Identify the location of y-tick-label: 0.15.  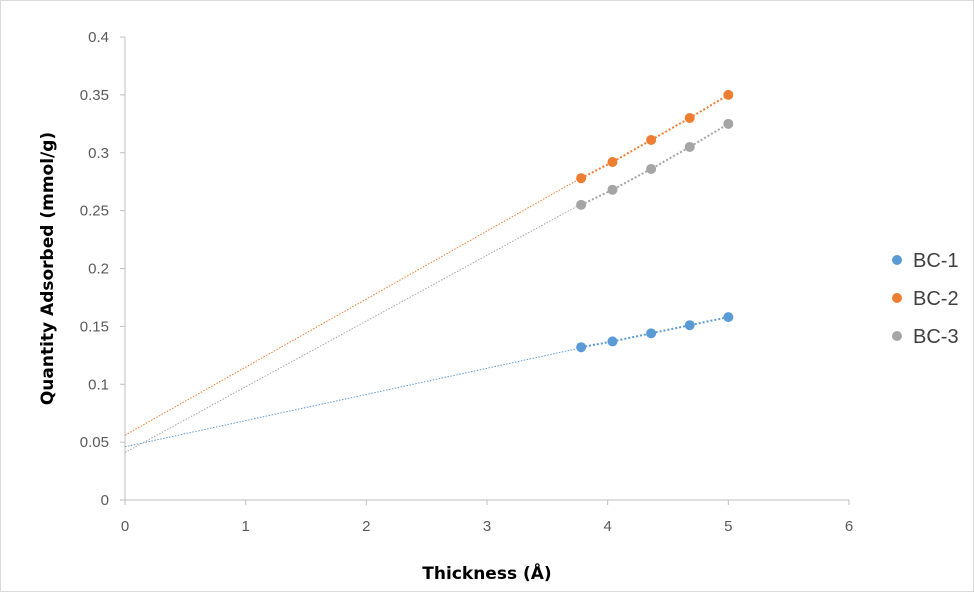
(94, 326).